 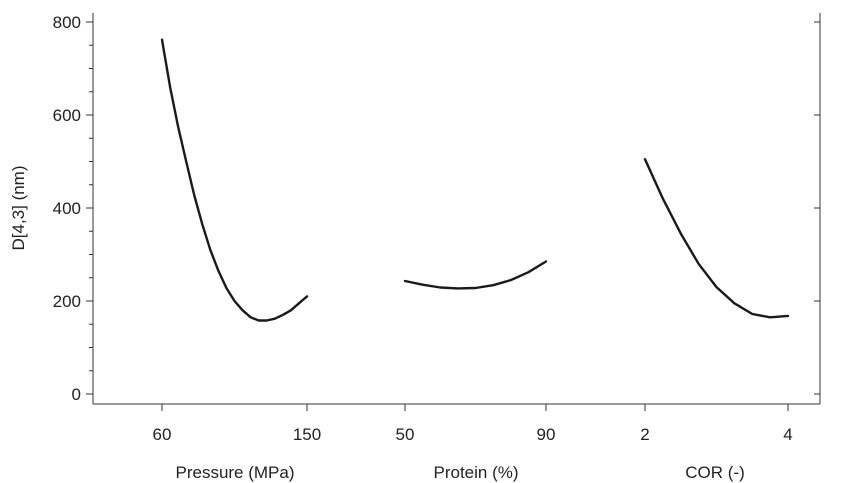 I want to click on x-axis-title-3: COR (-), so click(x=714, y=472).